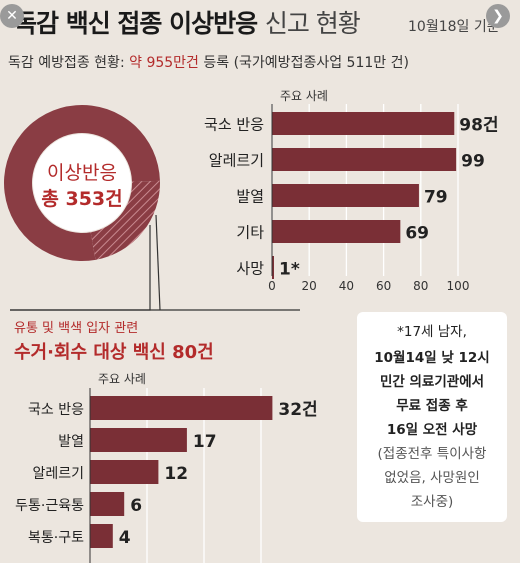 The width and height of the screenshot is (520, 563). I want to click on bar-value-label: 12, so click(176, 474).